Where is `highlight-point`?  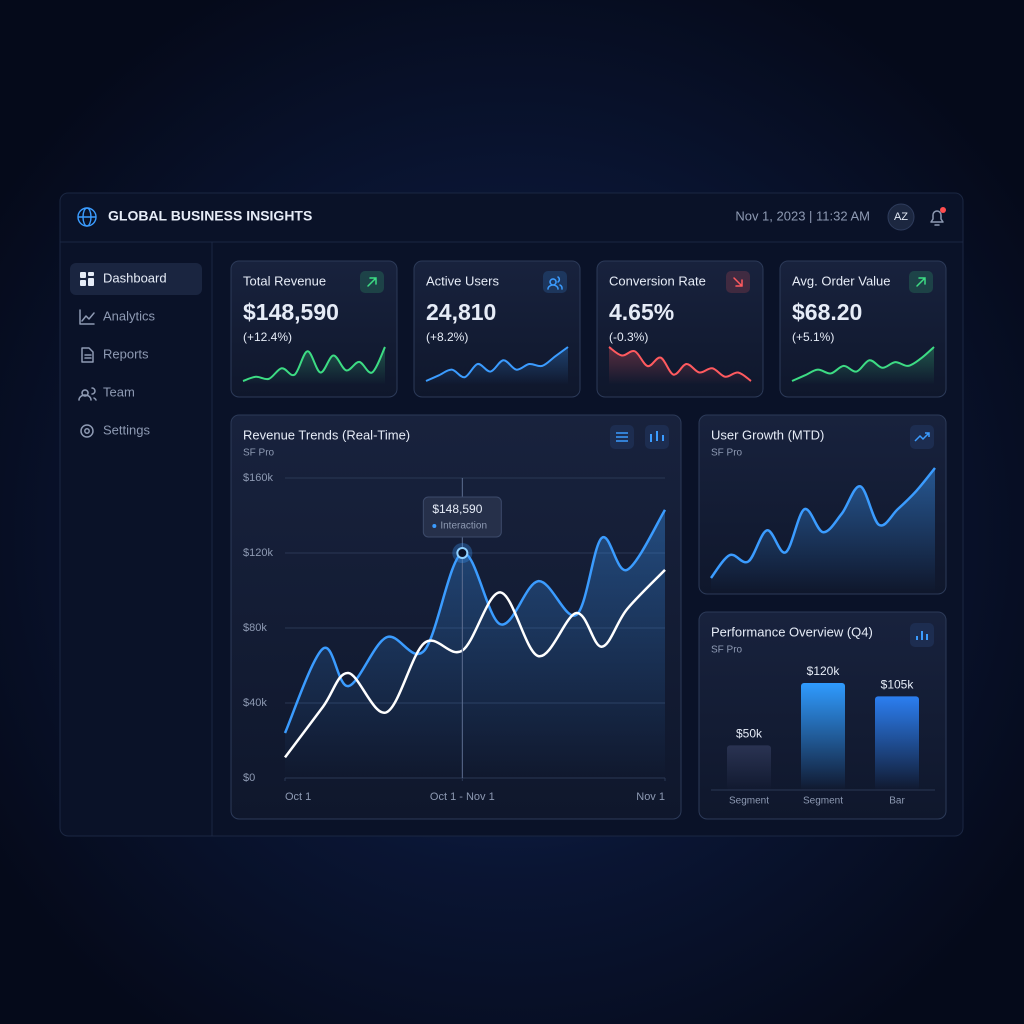
highlight-point is located at coordinates (462, 553).